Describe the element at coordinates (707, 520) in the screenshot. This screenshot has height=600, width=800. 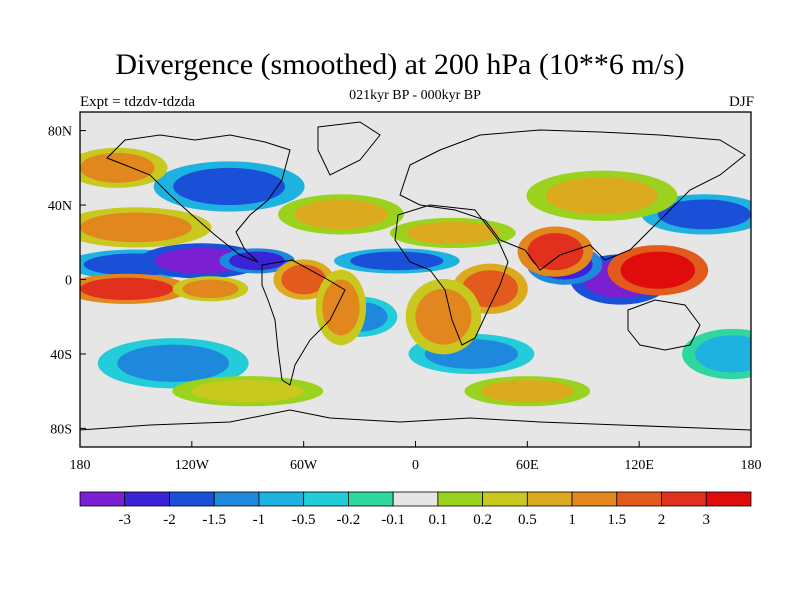
I see `colorbar-label: 3` at that location.